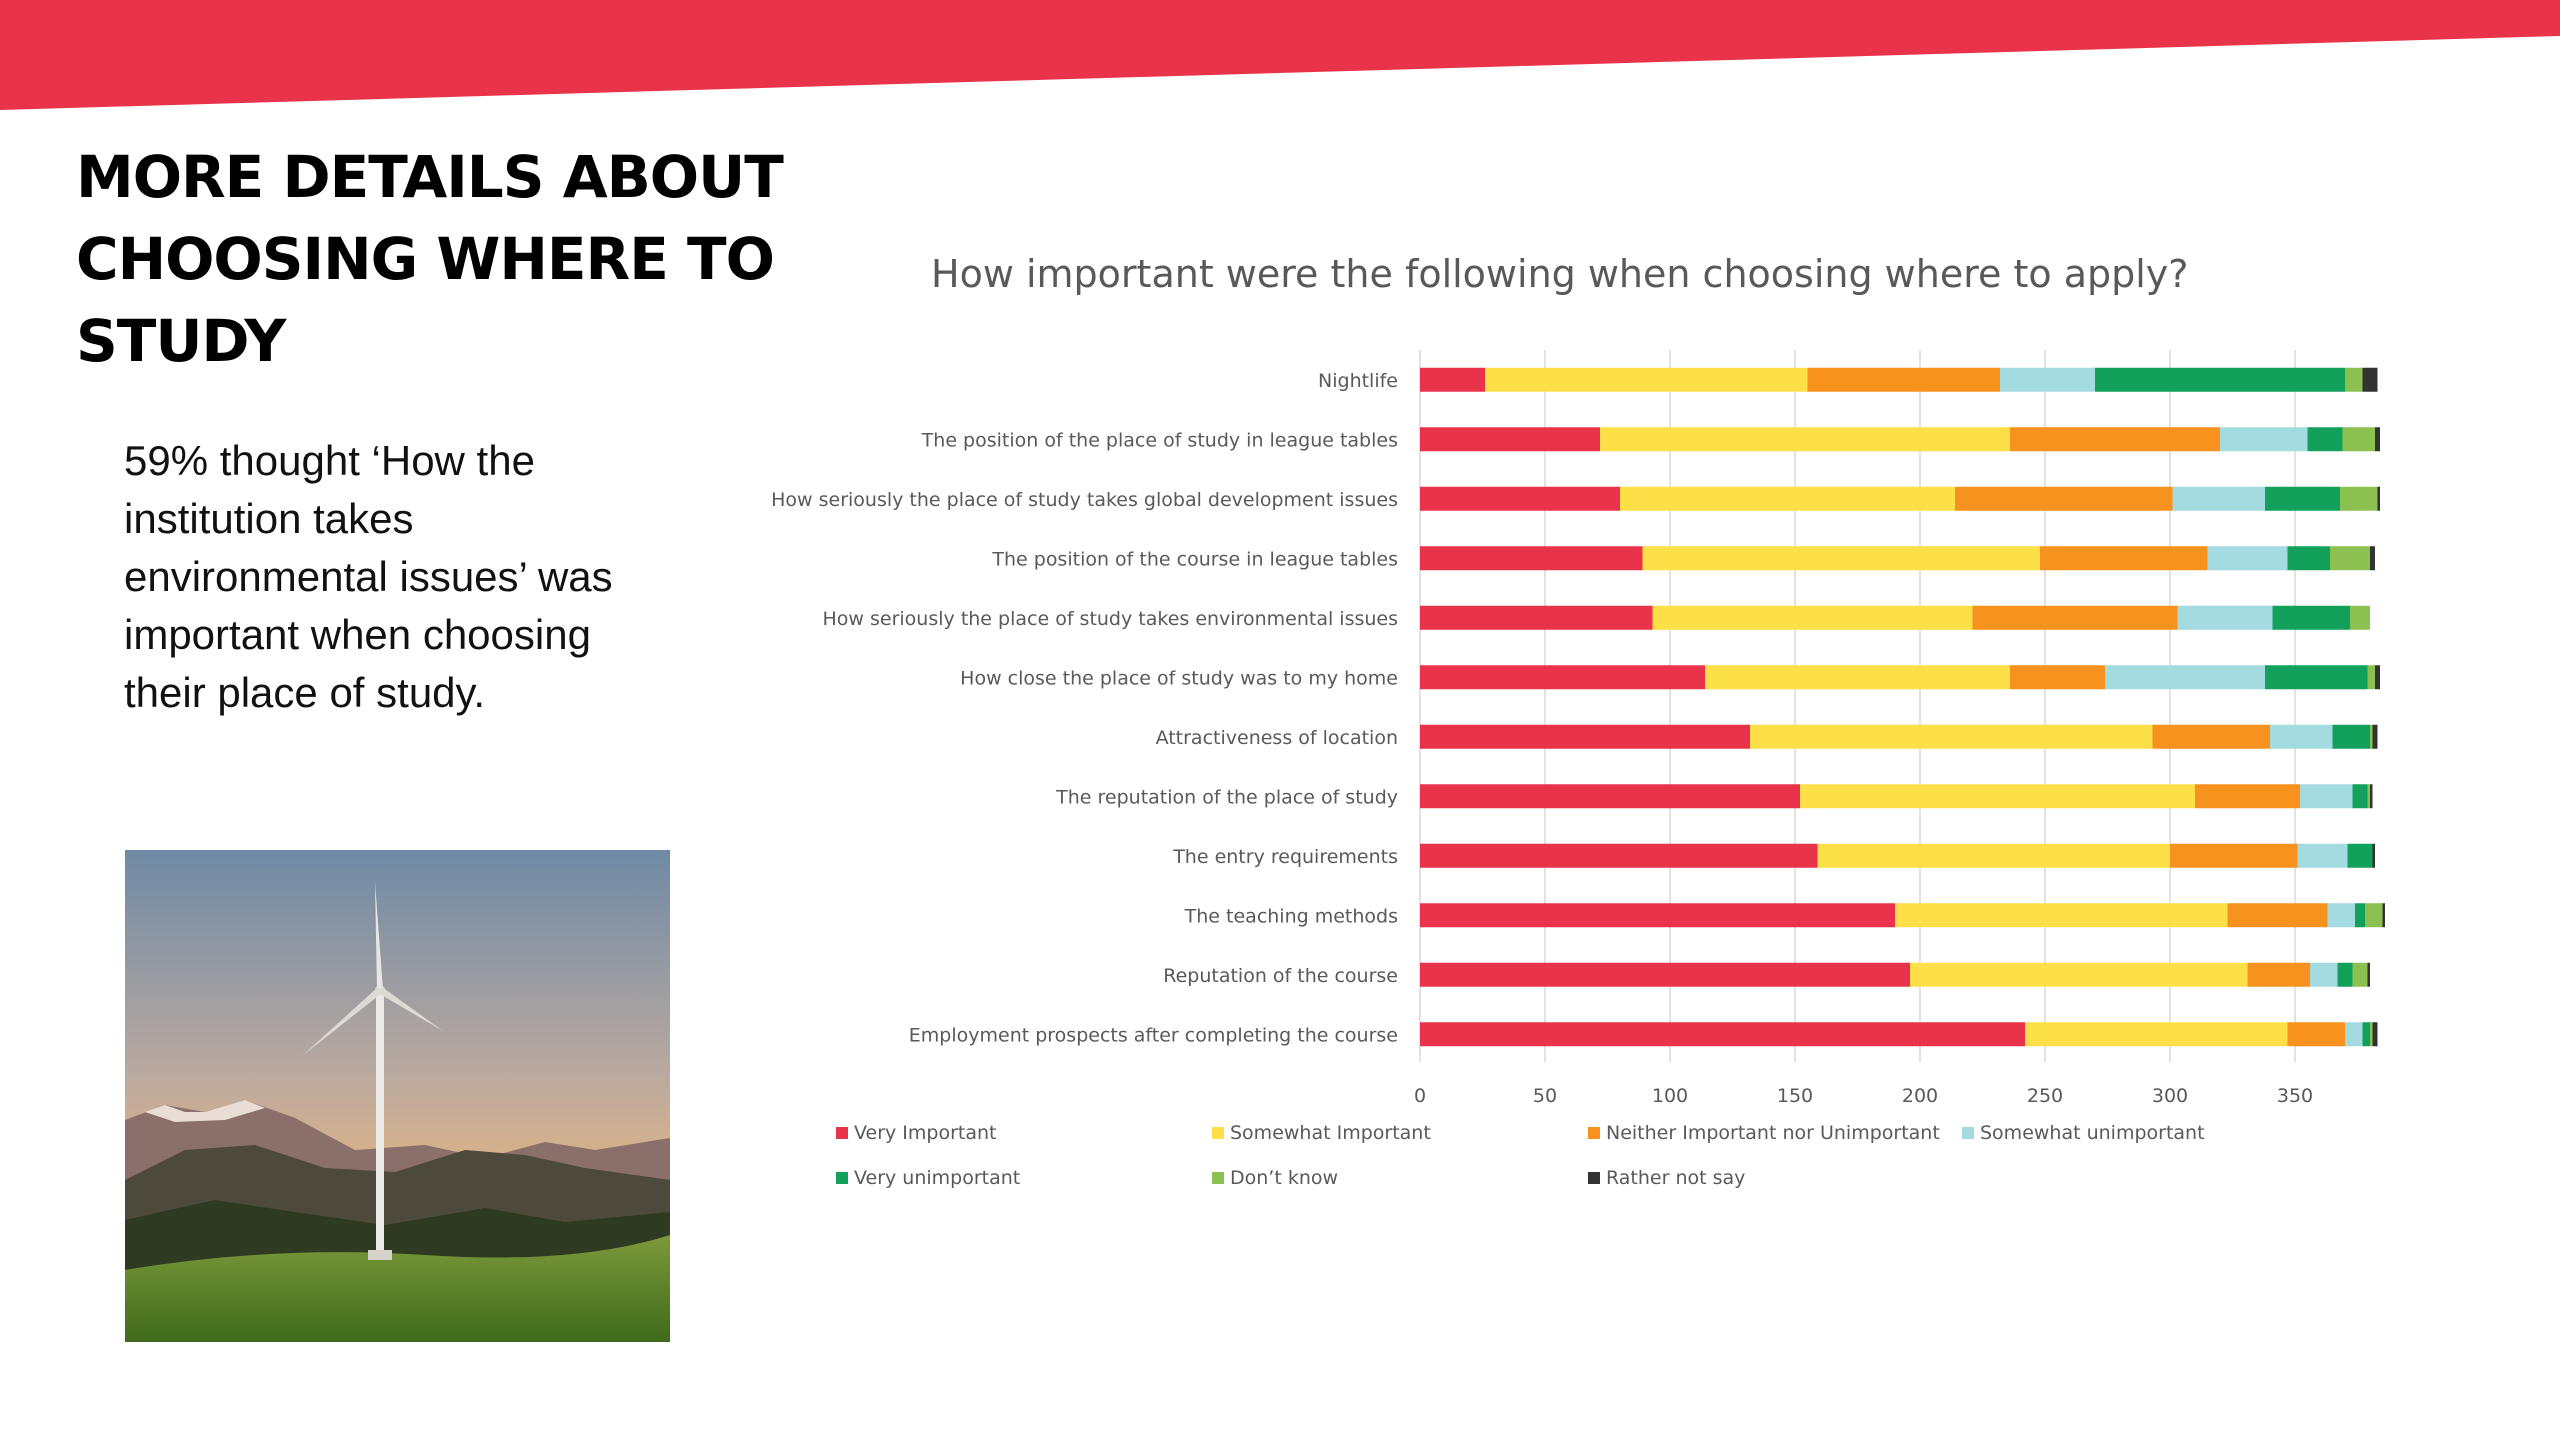  Describe the element at coordinates (1358, 381) in the screenshot. I see `category-label: Nightlife` at that location.